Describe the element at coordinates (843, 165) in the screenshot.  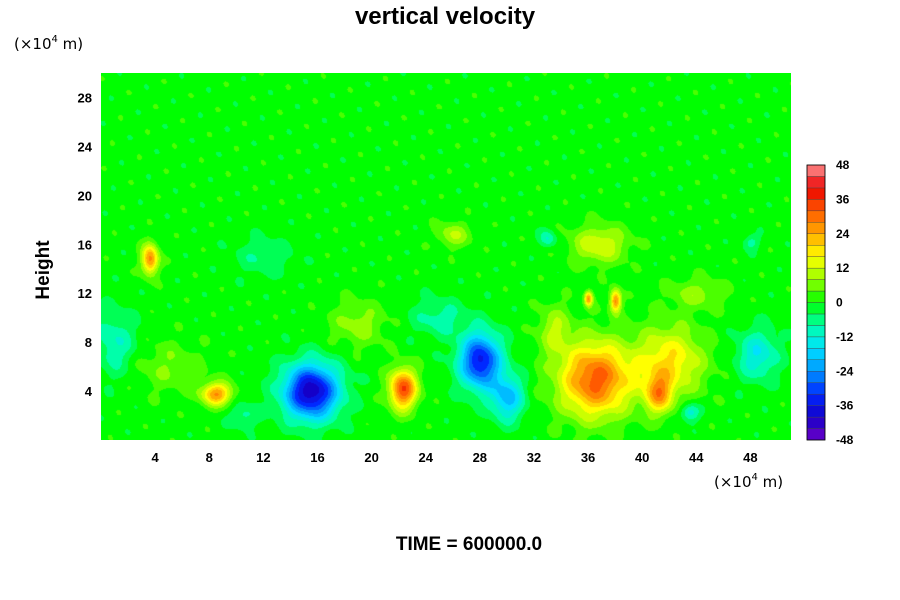
I see `colorbar-tick-label: 48` at that location.